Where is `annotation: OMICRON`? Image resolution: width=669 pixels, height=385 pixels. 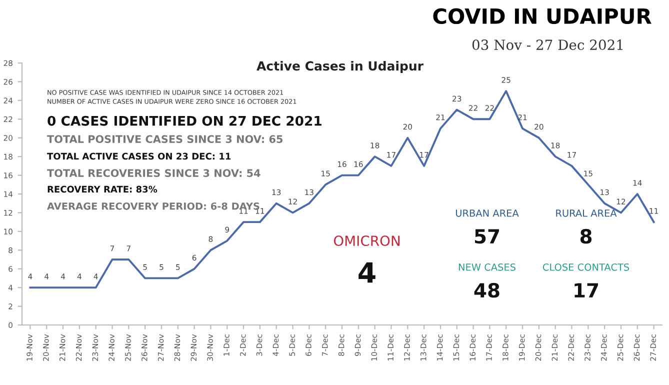 annotation: OMICRON is located at coordinates (367, 241).